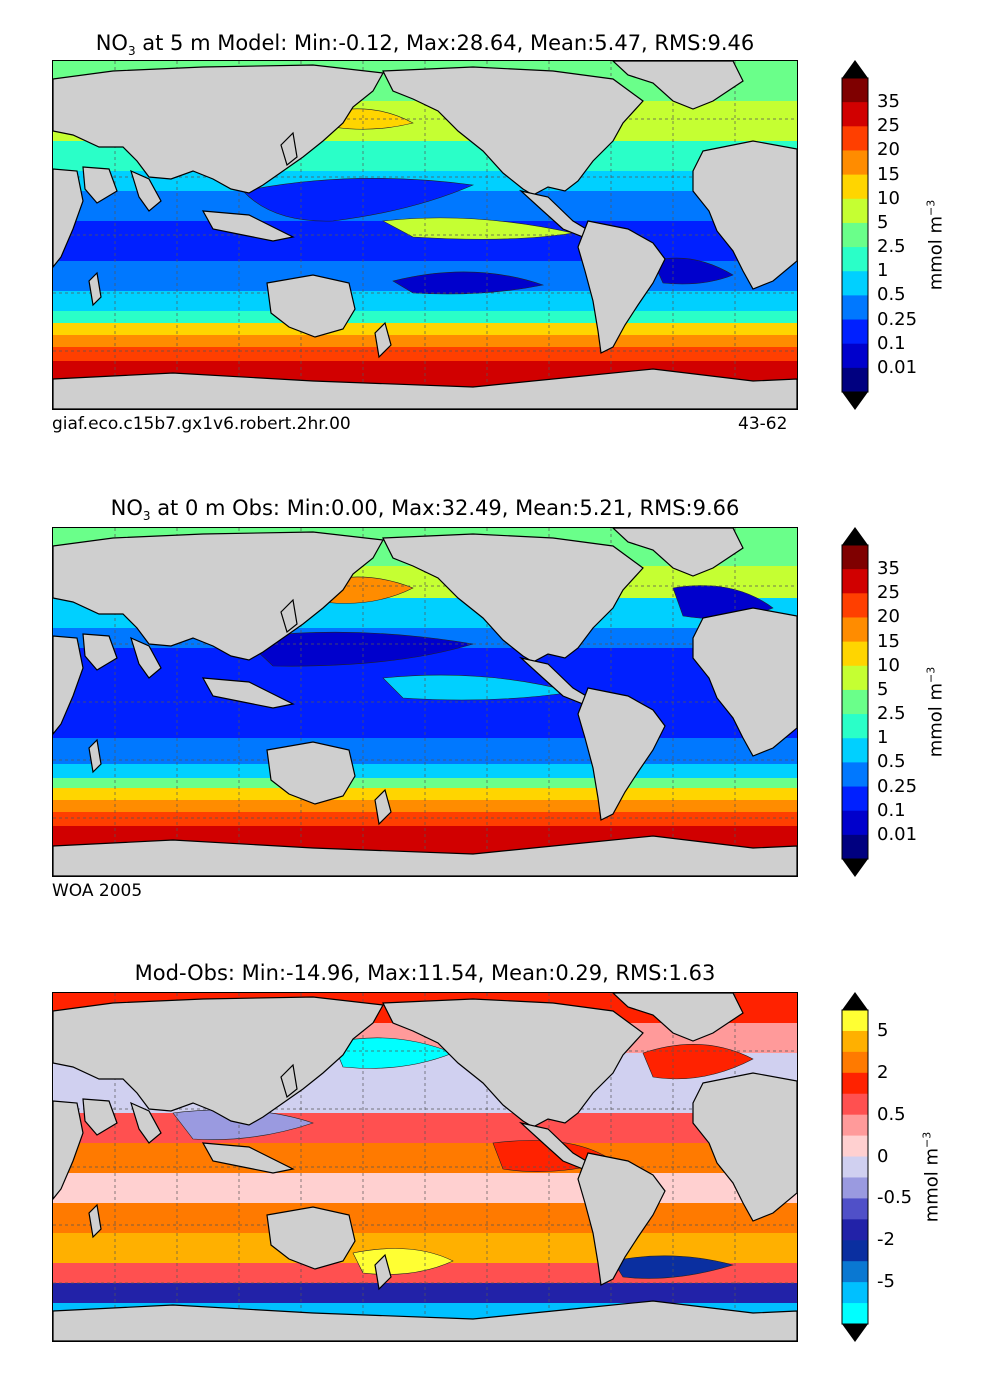  I want to click on colorbar-obs, so click(855, 702).